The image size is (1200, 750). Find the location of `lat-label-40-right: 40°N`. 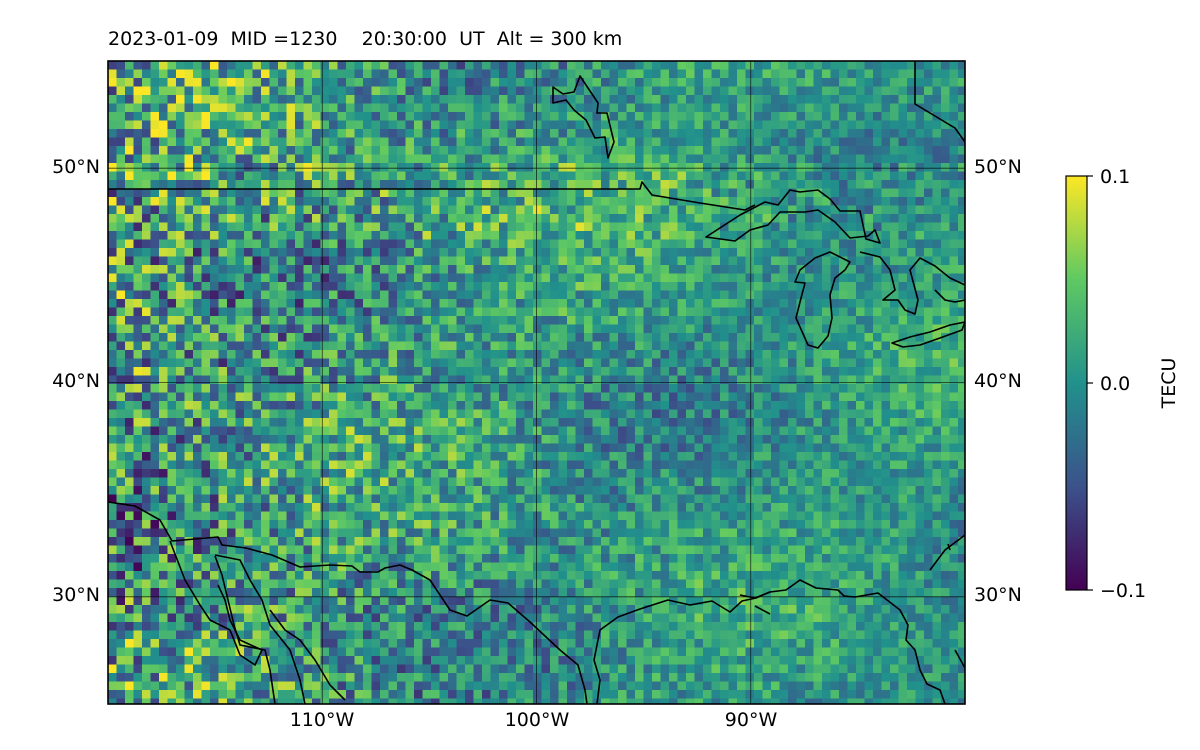

lat-label-40-right: 40°N is located at coordinates (998, 381).